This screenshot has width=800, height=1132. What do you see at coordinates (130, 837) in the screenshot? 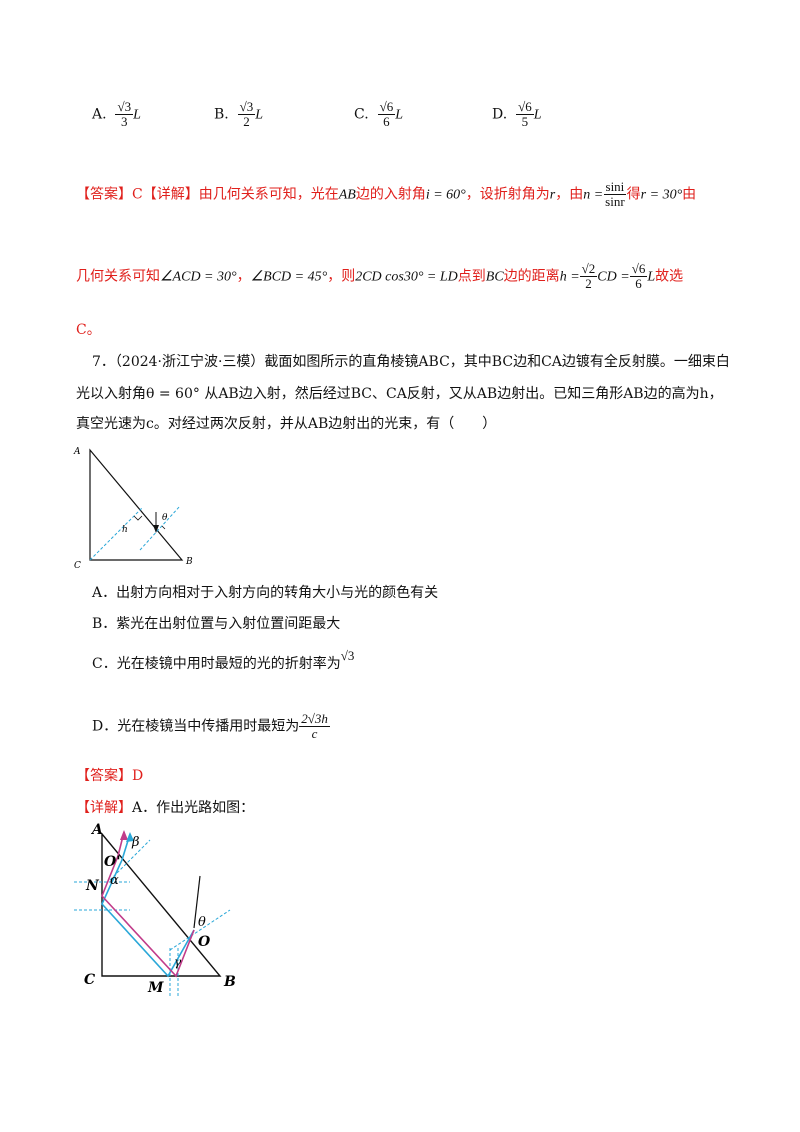
I see `cyan-arrow` at bounding box center [130, 837].